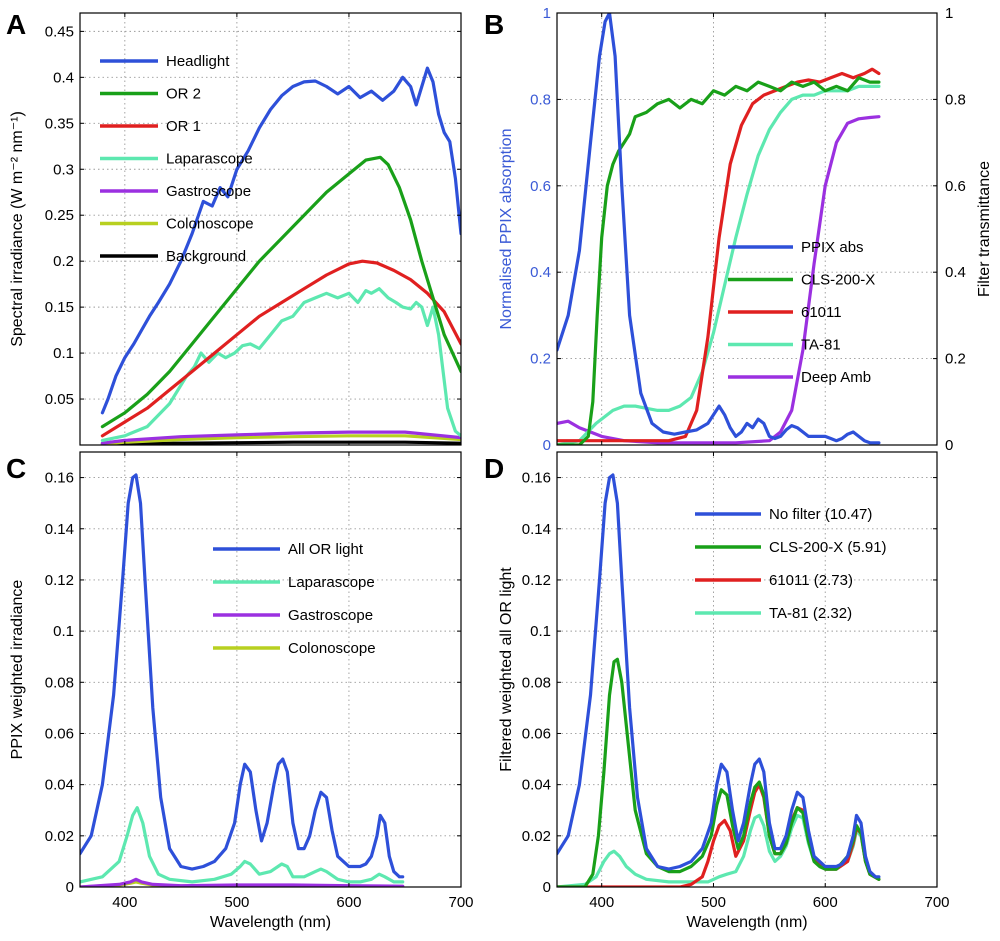  I want to click on y-axis-label: Normalised PPIX absorption, so click(506, 229).